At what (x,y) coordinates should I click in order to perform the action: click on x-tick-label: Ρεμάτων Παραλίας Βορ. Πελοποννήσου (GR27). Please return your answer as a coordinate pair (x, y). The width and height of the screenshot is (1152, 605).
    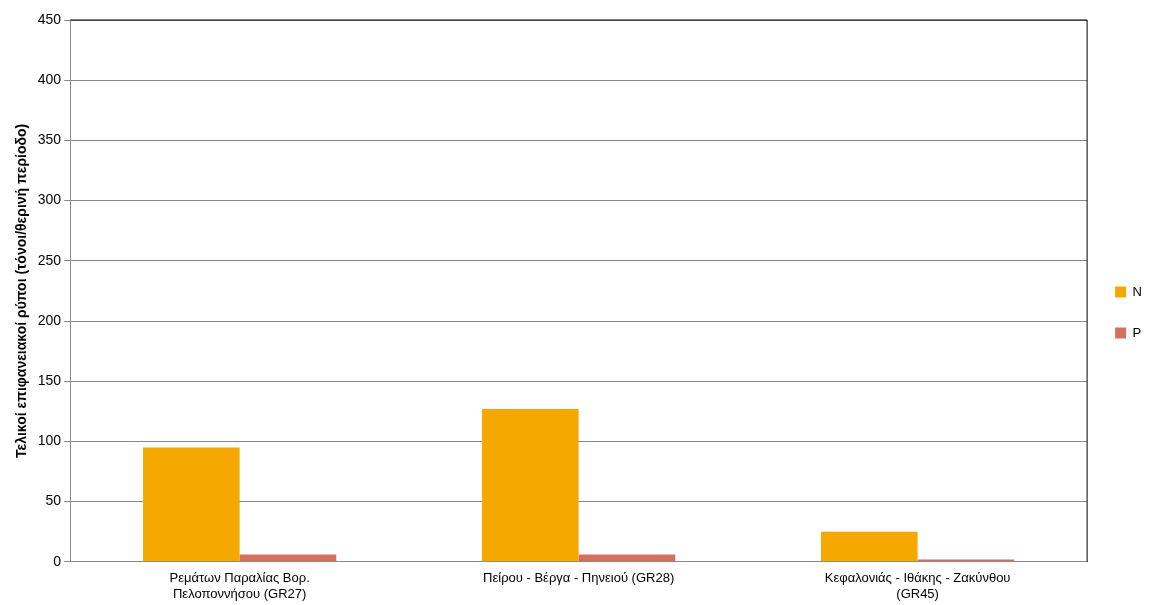
    Looking at the image, I should click on (239, 585).